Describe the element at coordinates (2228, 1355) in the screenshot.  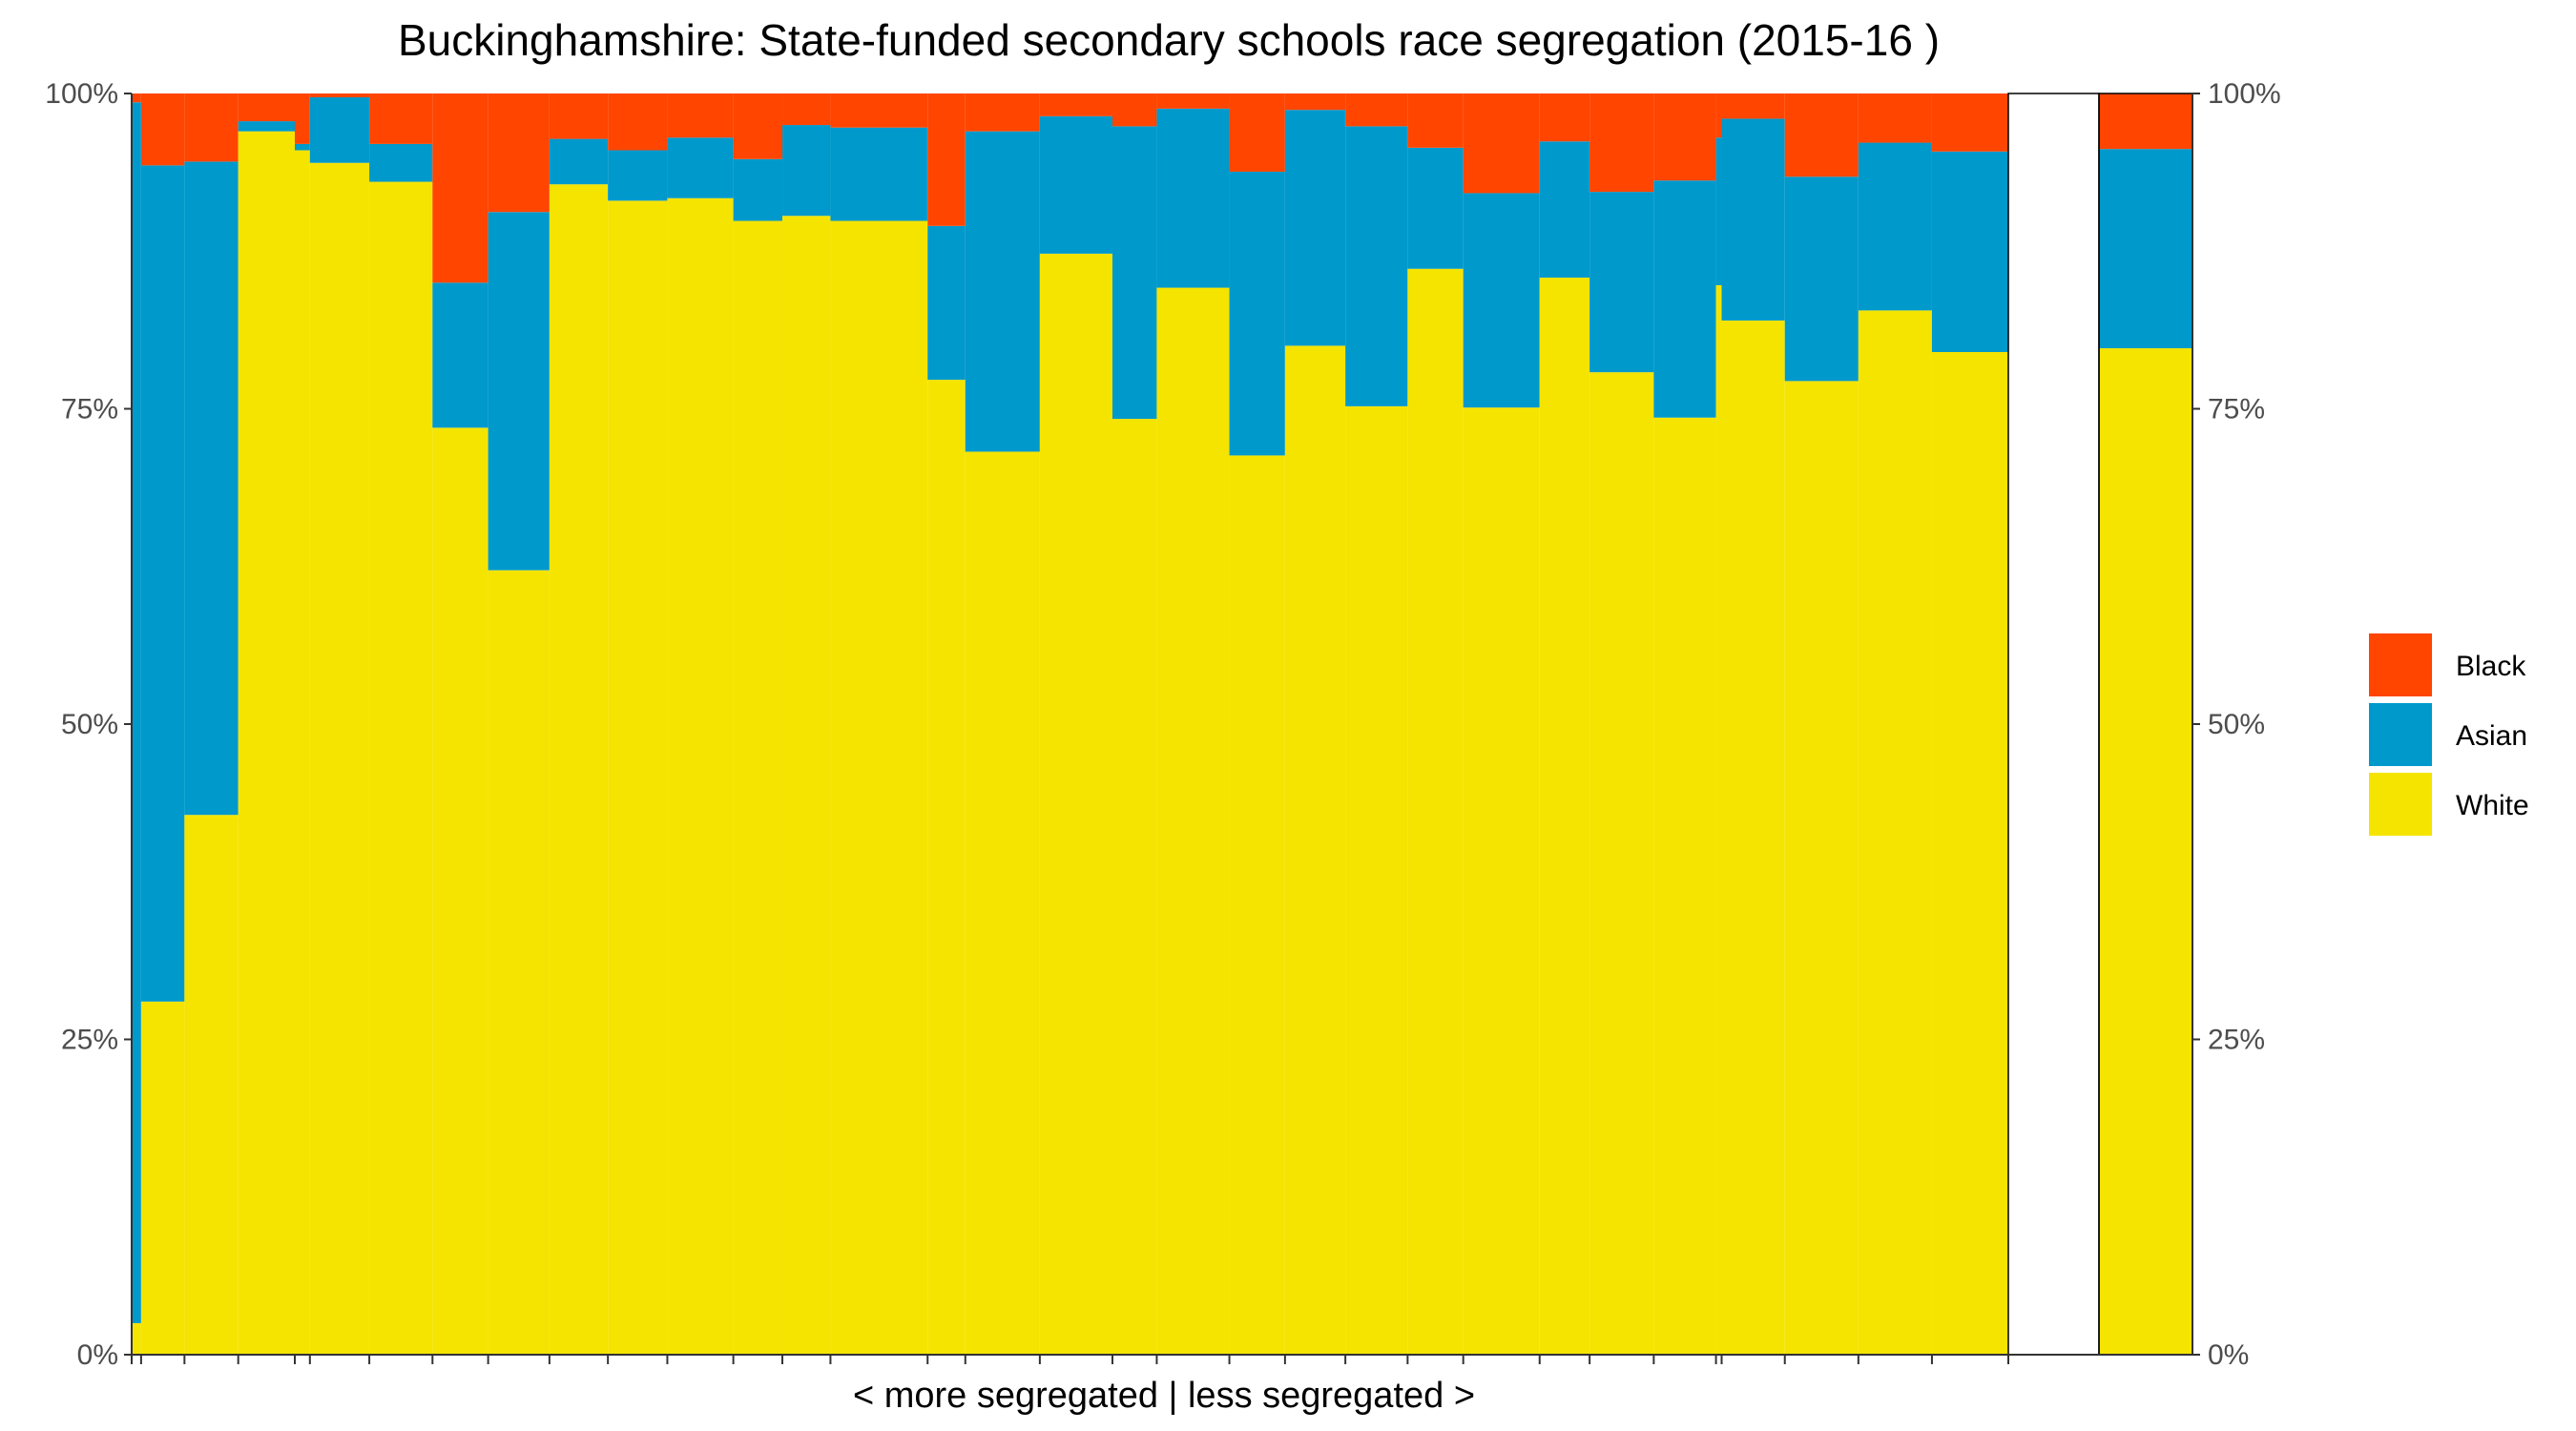
I see `y-tick-label-right-0: 0%` at that location.